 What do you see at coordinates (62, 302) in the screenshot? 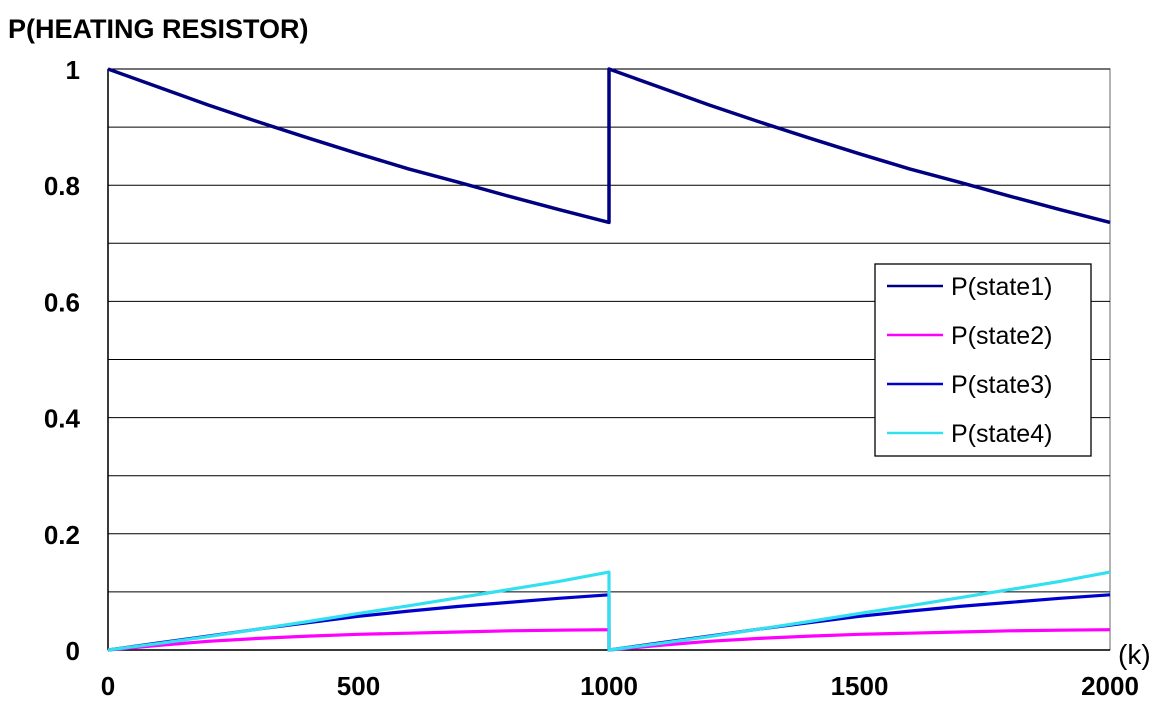
I see `y-tick-label: 0.6` at bounding box center [62, 302].